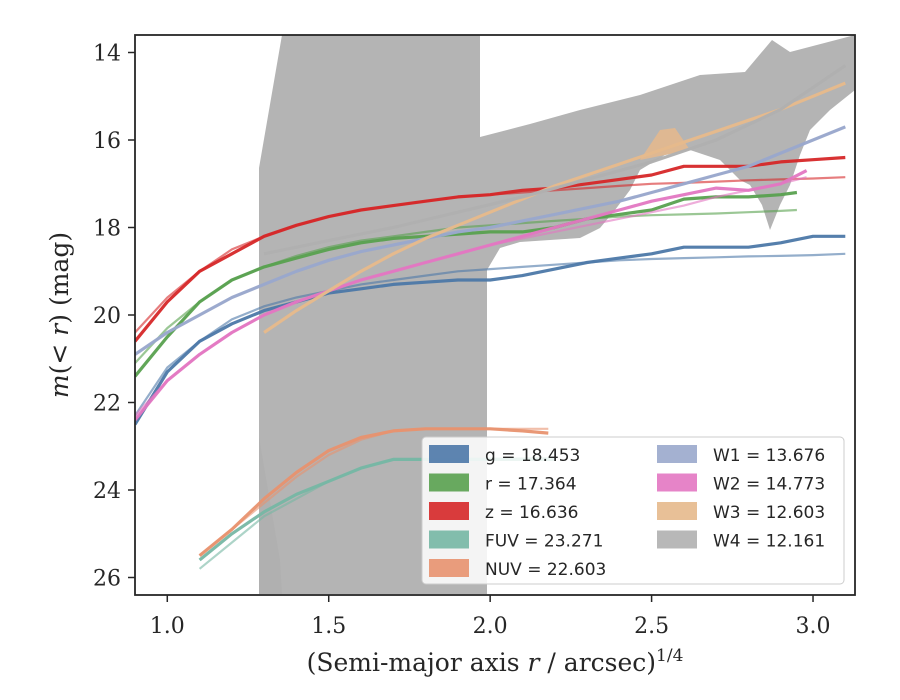 The image size is (900, 700). Describe the element at coordinates (449, 511) in the screenshot. I see `legend-swatch-z` at that location.